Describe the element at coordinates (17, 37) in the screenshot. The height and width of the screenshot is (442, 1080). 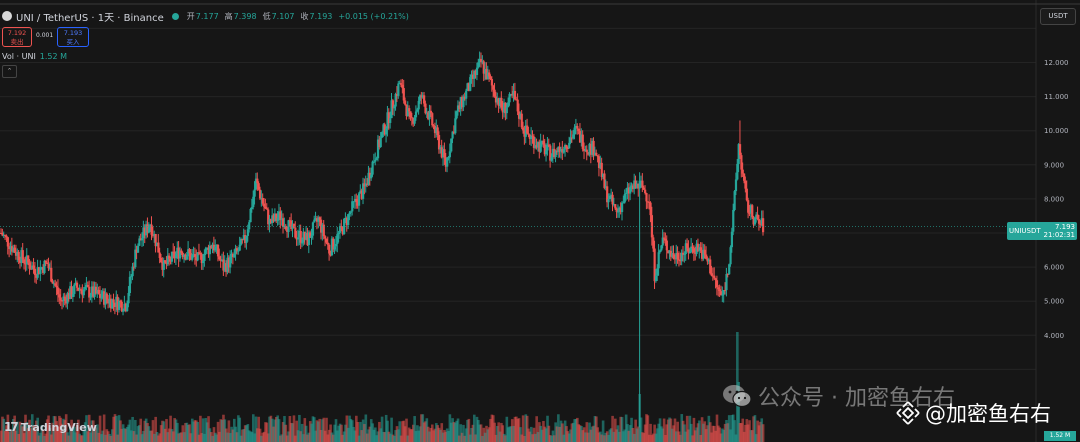
I see `sell-button: 7.192 卖出` at that location.